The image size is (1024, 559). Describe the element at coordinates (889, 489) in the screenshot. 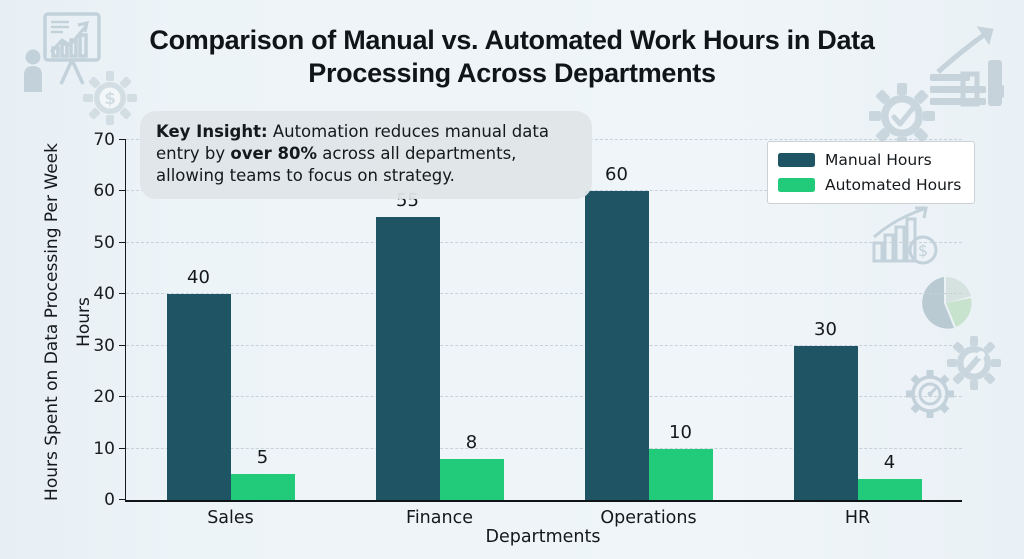

I see `automated-bar-hr` at that location.